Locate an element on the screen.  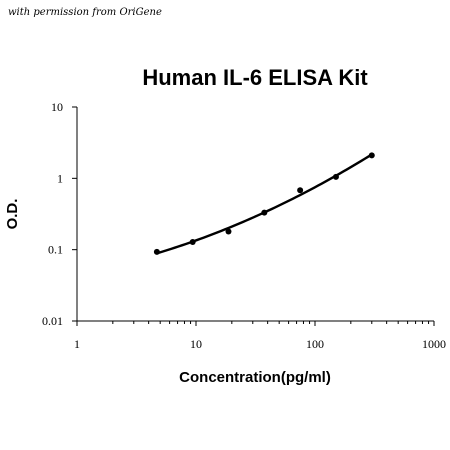
chart-title: Human IL-6 ELISA Kit is located at coordinates (255, 77).